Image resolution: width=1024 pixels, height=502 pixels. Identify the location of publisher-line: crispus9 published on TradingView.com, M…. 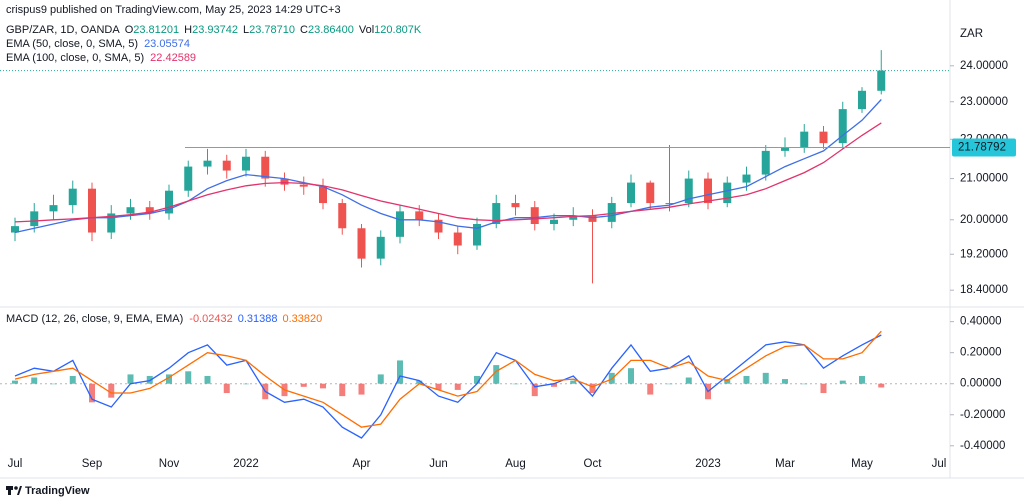
(173, 10).